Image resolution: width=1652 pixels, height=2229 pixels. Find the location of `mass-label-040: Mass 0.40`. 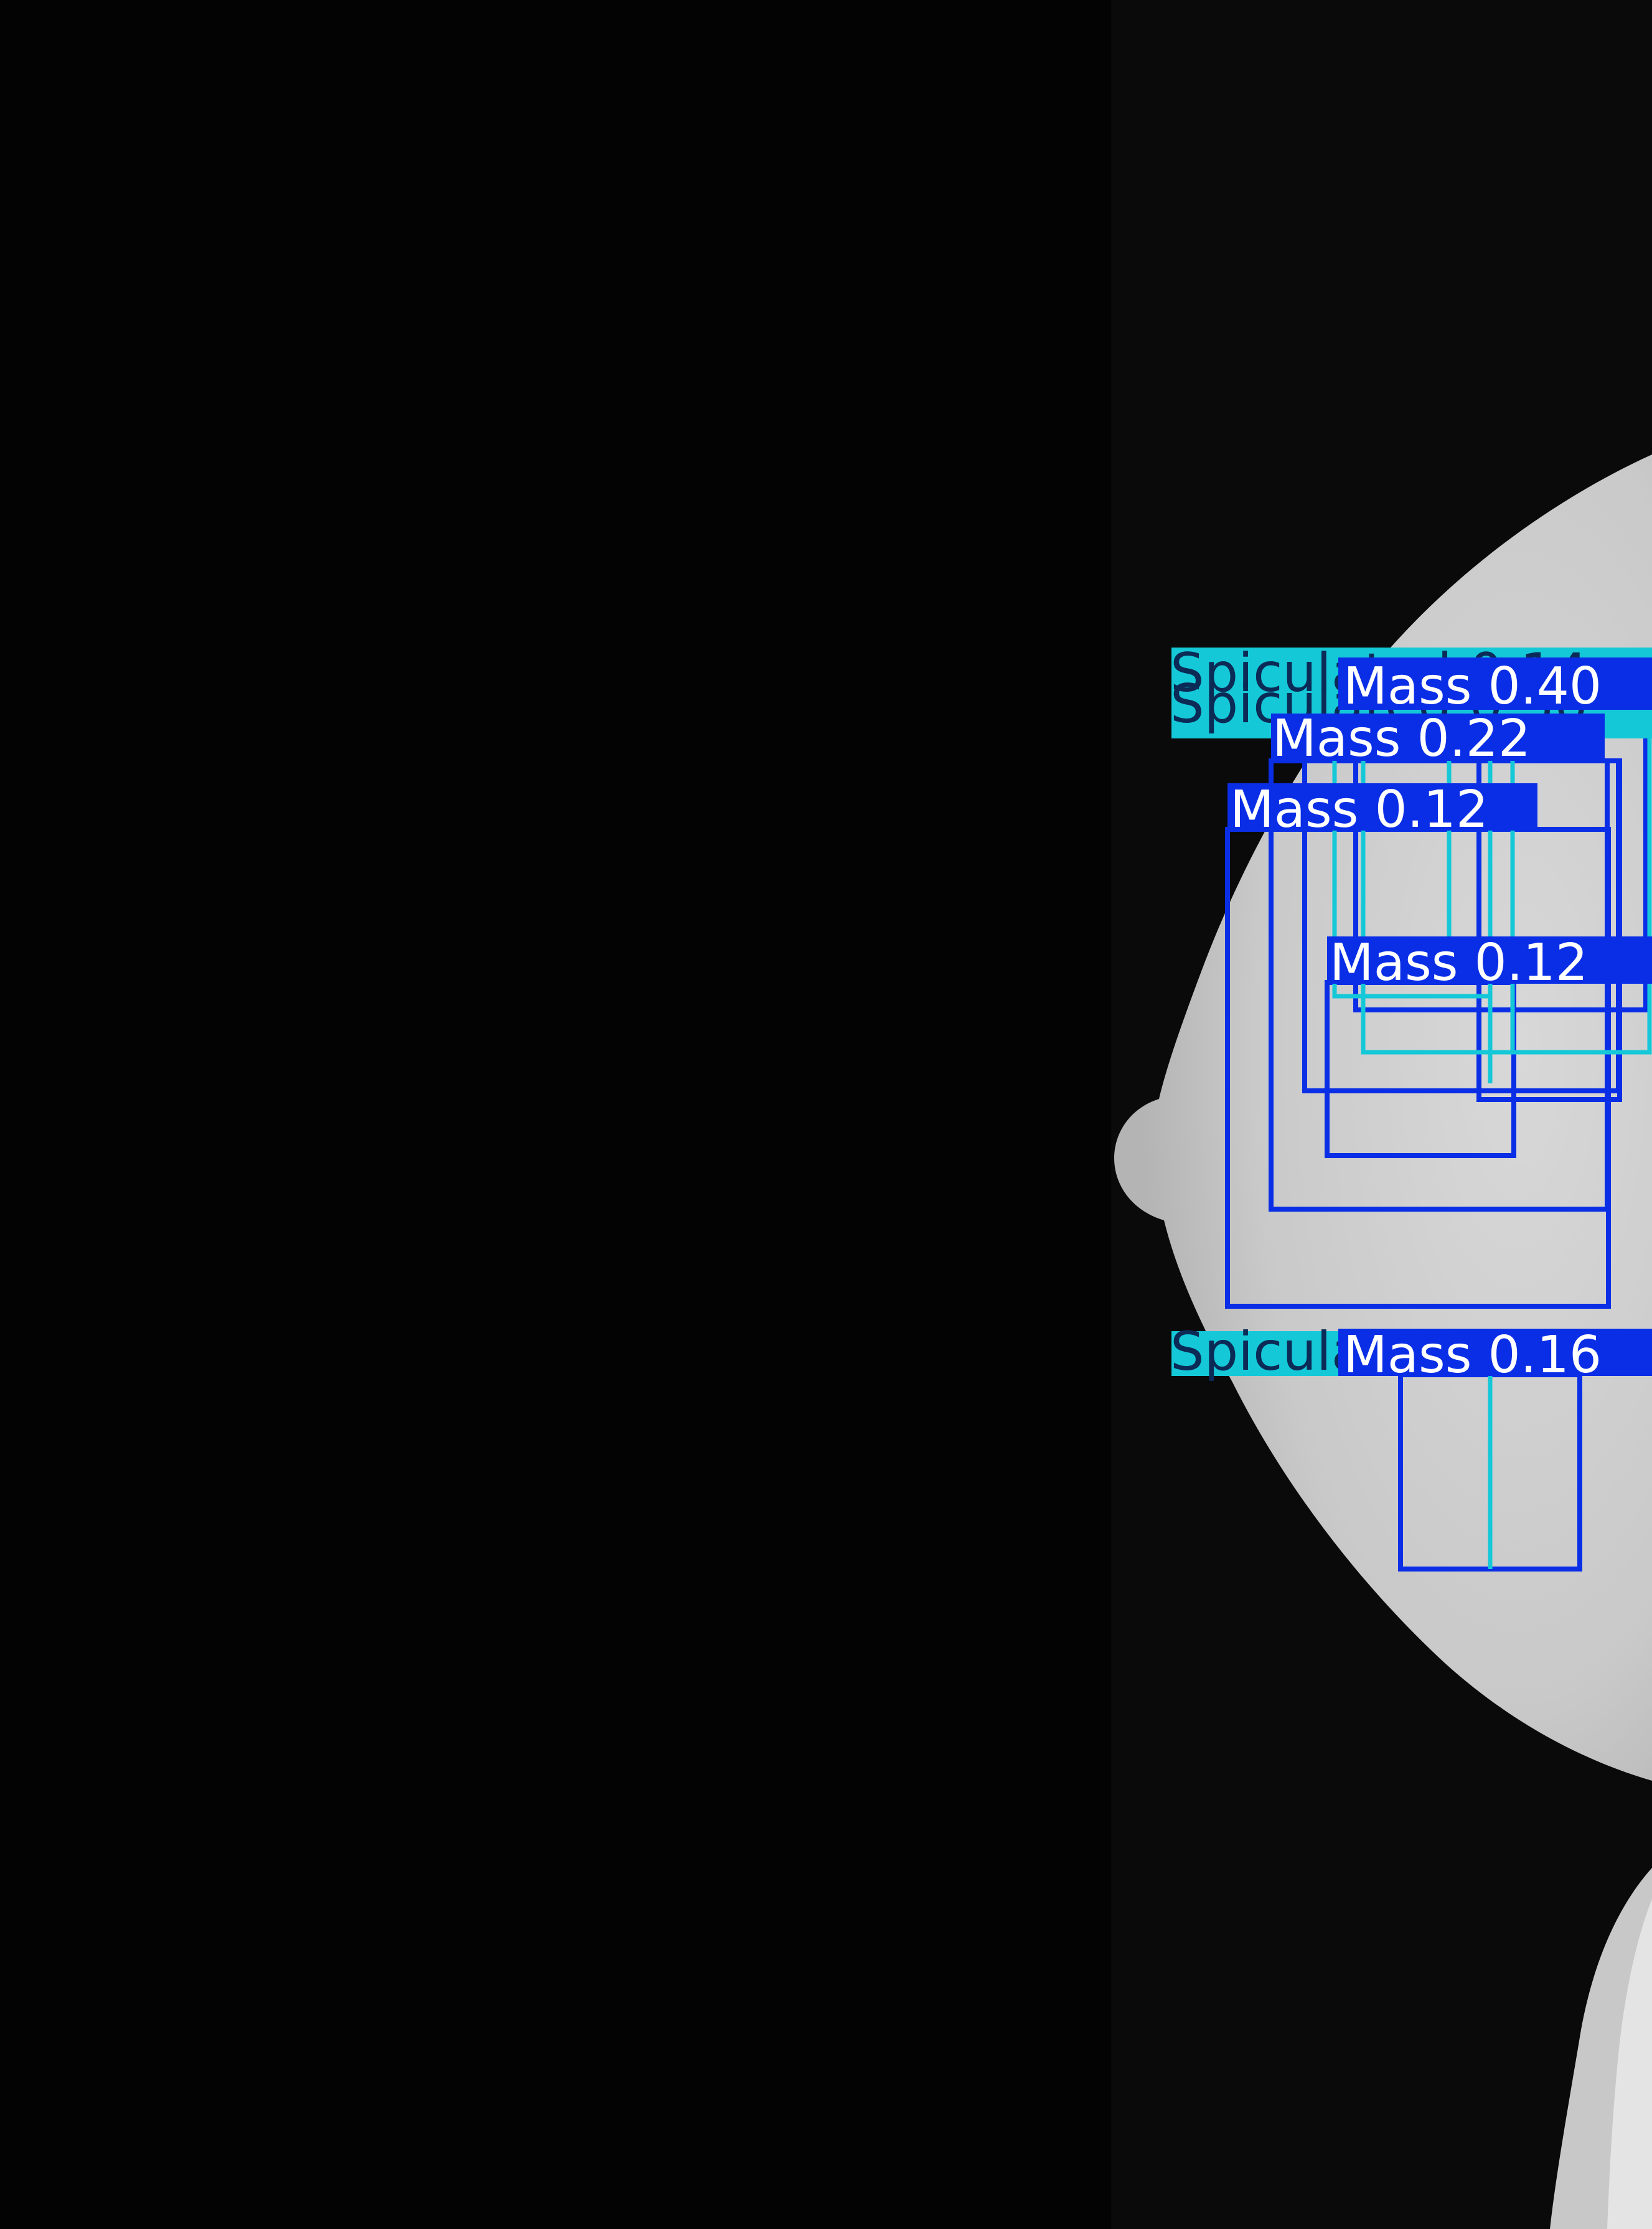

mass-label-040: Mass 0.40 is located at coordinates (1472, 686).